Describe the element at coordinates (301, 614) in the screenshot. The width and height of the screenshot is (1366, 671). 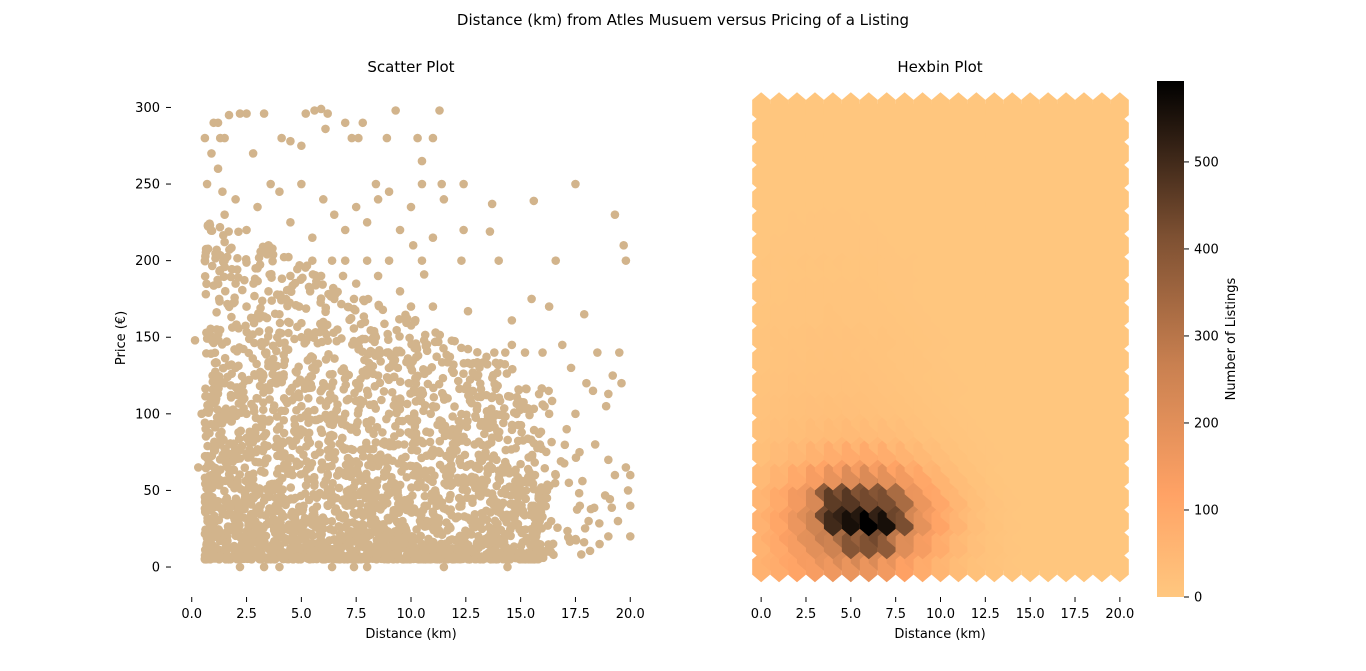
I see `x-tick-label: 5.0` at that location.